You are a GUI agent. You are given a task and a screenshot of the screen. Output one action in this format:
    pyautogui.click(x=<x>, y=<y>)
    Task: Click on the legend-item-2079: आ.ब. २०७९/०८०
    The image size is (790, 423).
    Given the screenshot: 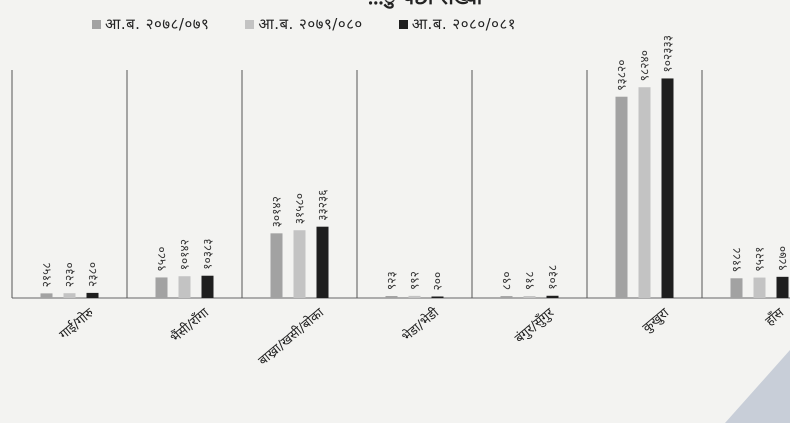 What is the action you would take?
    pyautogui.click(x=303, y=24)
    